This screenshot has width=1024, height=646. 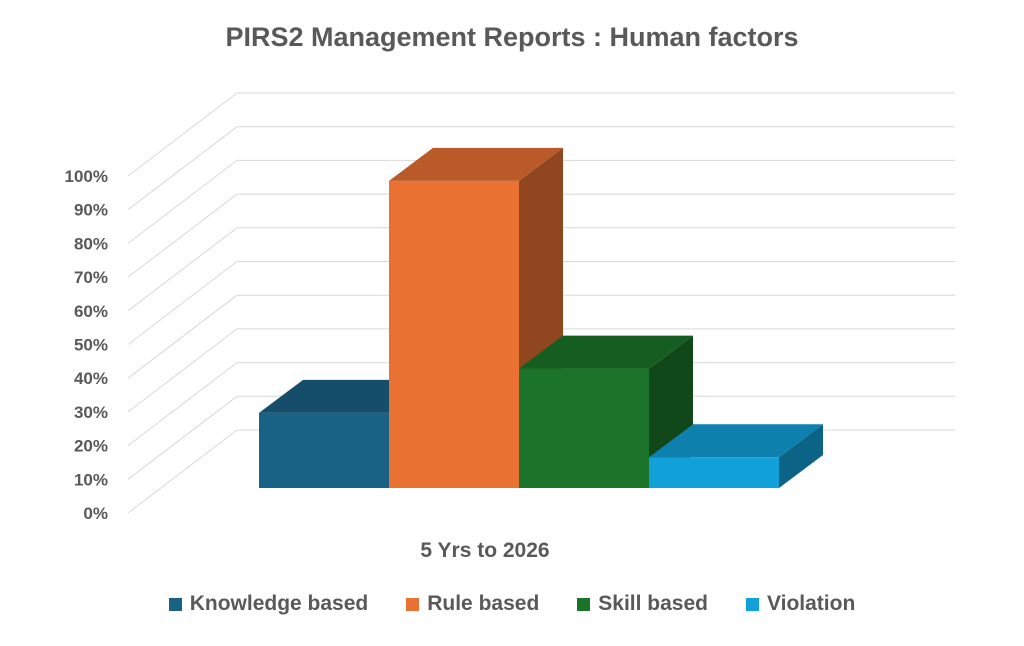 I want to click on x-category-label: 5 Yrs to 2026, so click(x=484, y=550).